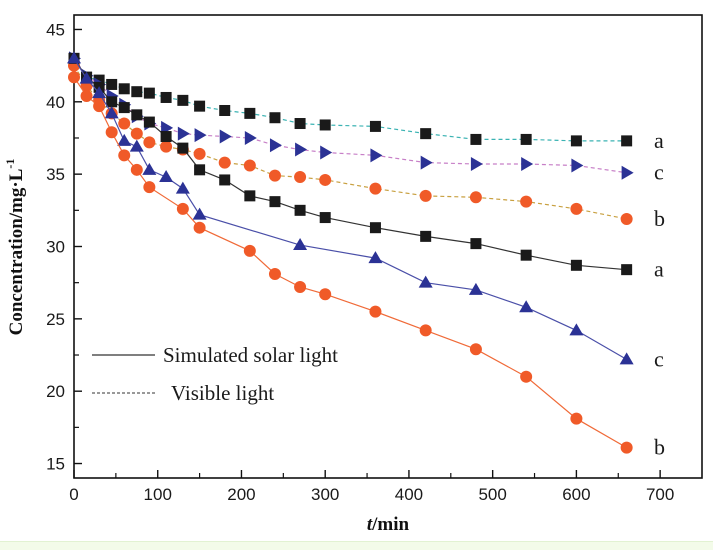  What do you see at coordinates (73, 494) in the screenshot?
I see `x-tick-label: 0` at bounding box center [73, 494].